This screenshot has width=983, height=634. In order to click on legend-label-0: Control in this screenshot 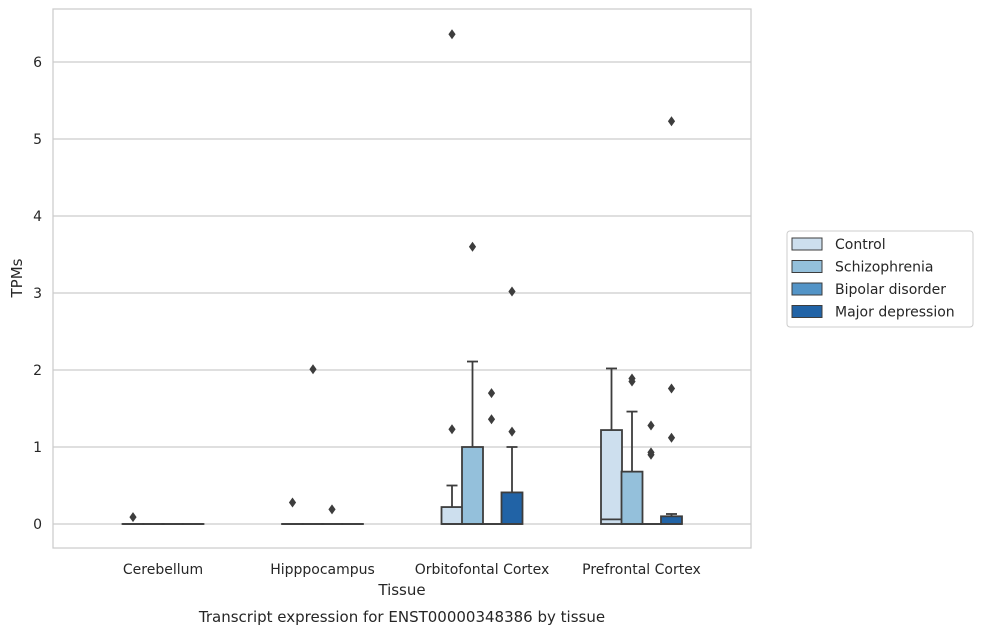, I will do `click(860, 245)`.